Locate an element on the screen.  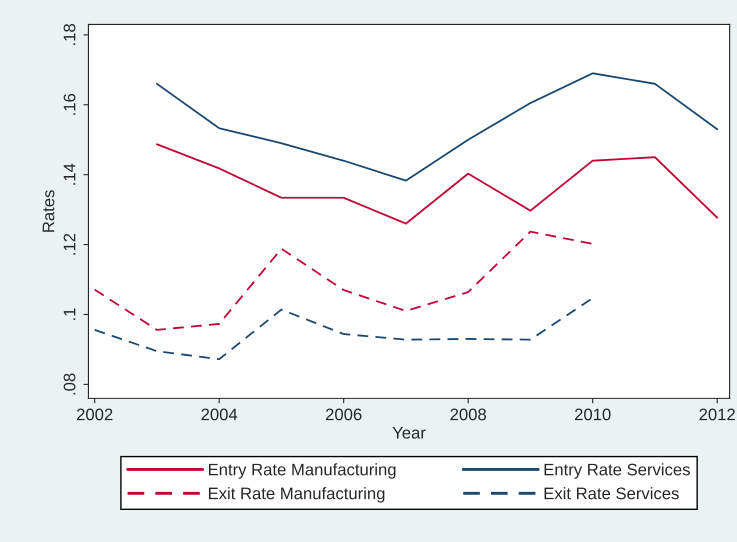
y-tick-label: .08 is located at coordinates (70, 384).